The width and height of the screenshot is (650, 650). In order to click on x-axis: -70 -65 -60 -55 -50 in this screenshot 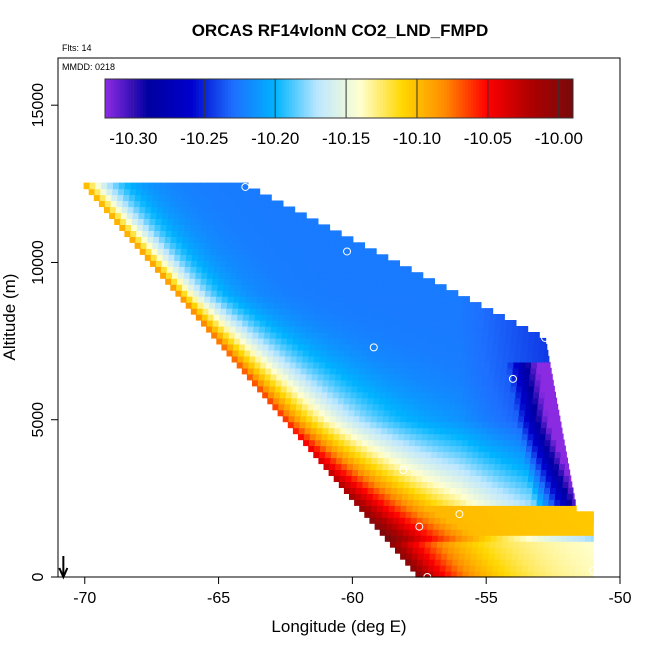, I will do `click(352, 592)`.